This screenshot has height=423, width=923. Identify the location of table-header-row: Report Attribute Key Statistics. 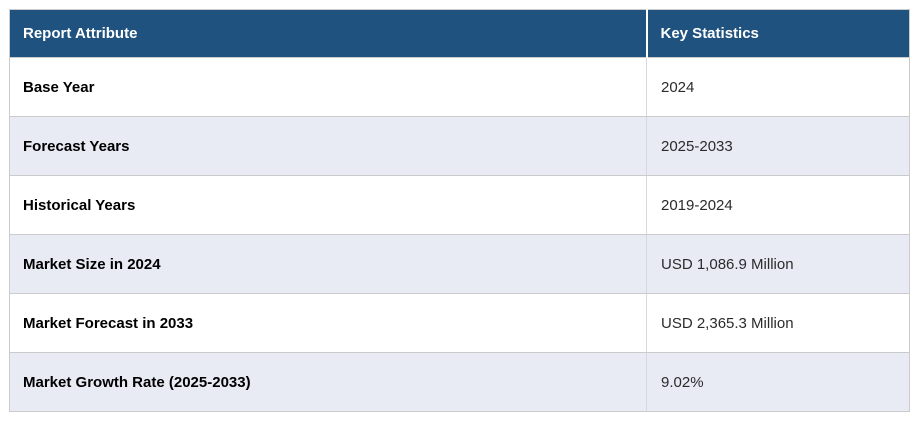
(459, 33).